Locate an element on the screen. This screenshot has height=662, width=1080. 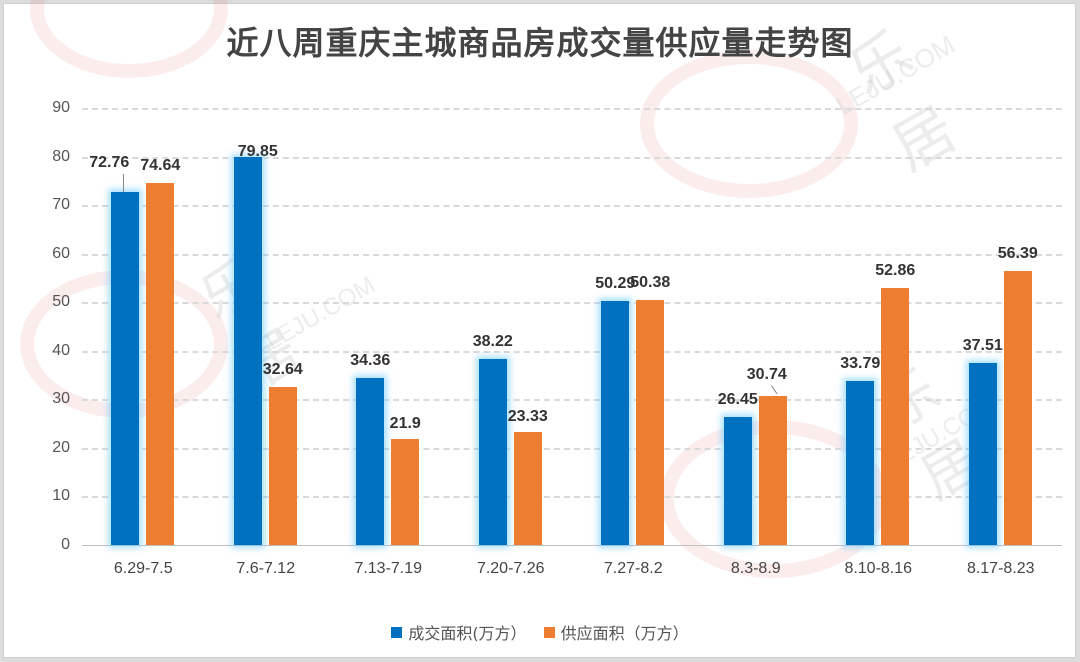
x-tick-label: 8.3-8.9 is located at coordinates (755, 568).